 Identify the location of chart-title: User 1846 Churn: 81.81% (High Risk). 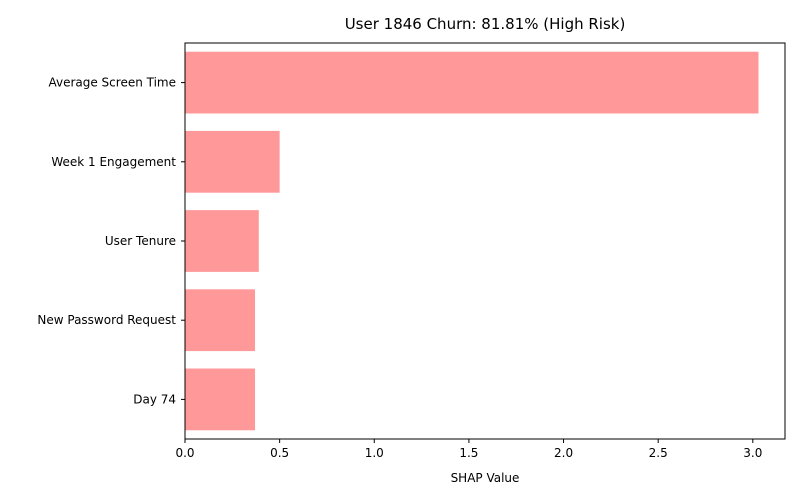
(485, 24).